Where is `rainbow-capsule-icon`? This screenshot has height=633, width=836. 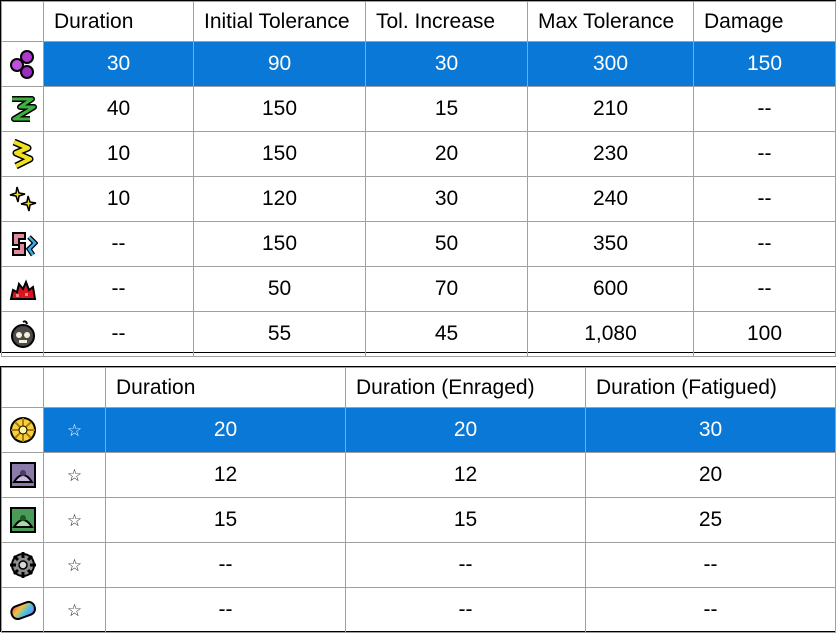 rainbow-capsule-icon is located at coordinates (22, 610).